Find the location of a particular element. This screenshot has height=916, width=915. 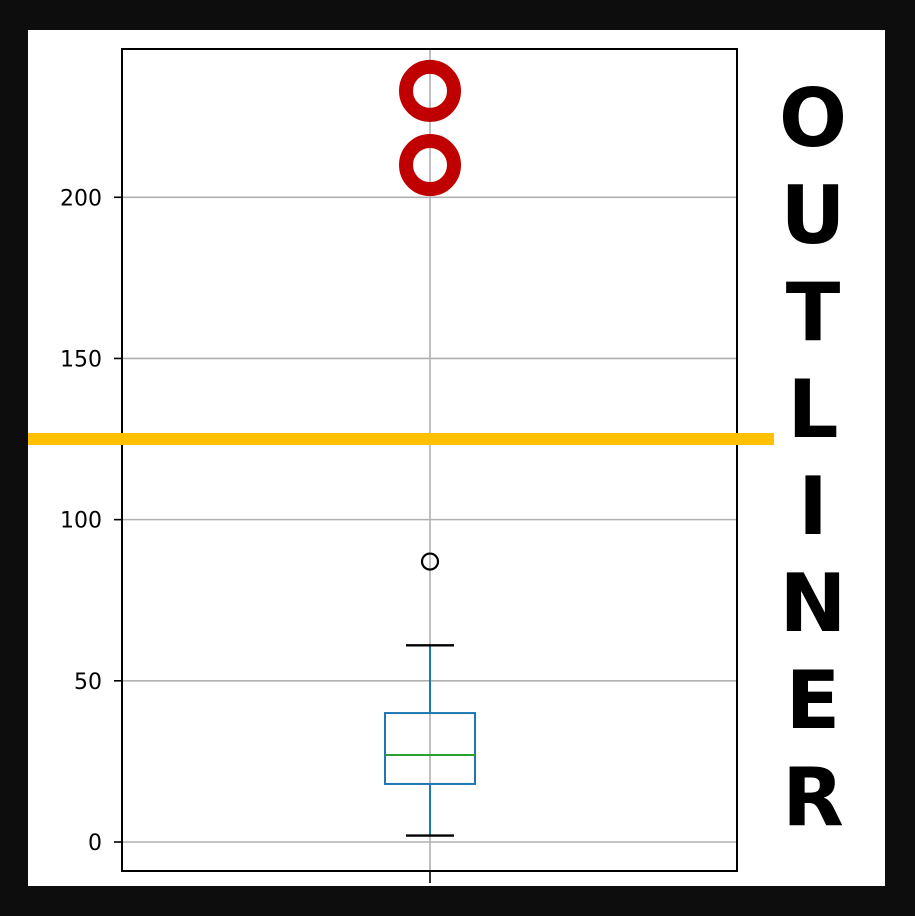

y-tick-label: 0 is located at coordinates (95, 843).